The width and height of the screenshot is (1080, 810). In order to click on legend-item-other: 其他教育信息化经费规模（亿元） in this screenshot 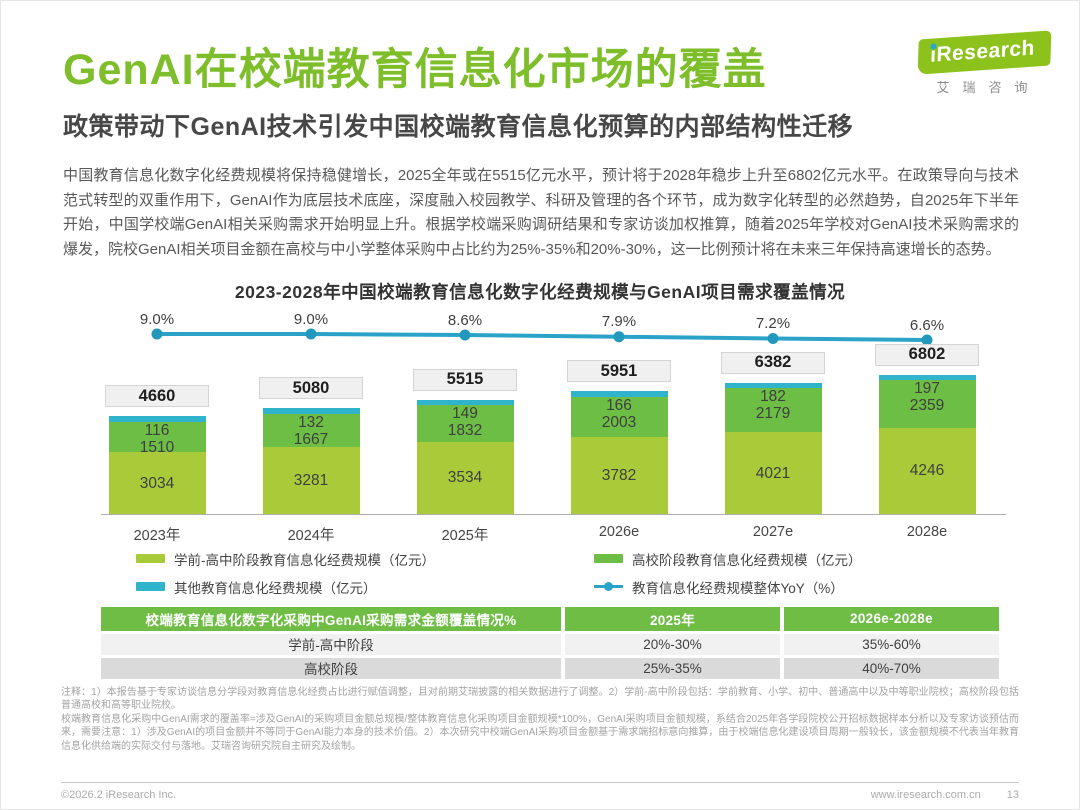, I will do `click(365, 587)`.